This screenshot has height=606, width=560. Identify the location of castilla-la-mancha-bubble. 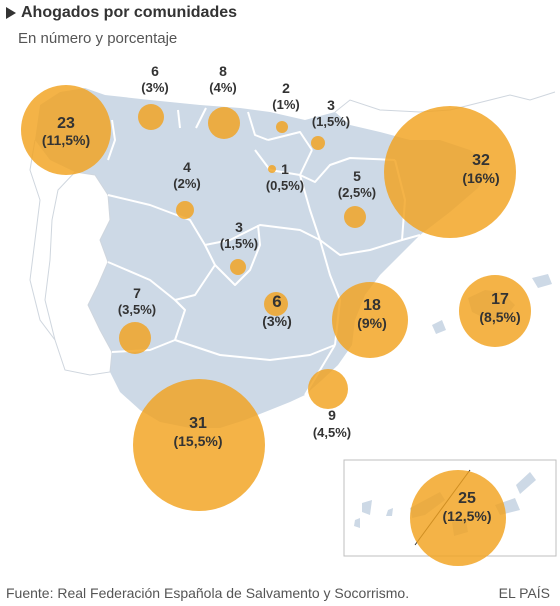
(276, 304).